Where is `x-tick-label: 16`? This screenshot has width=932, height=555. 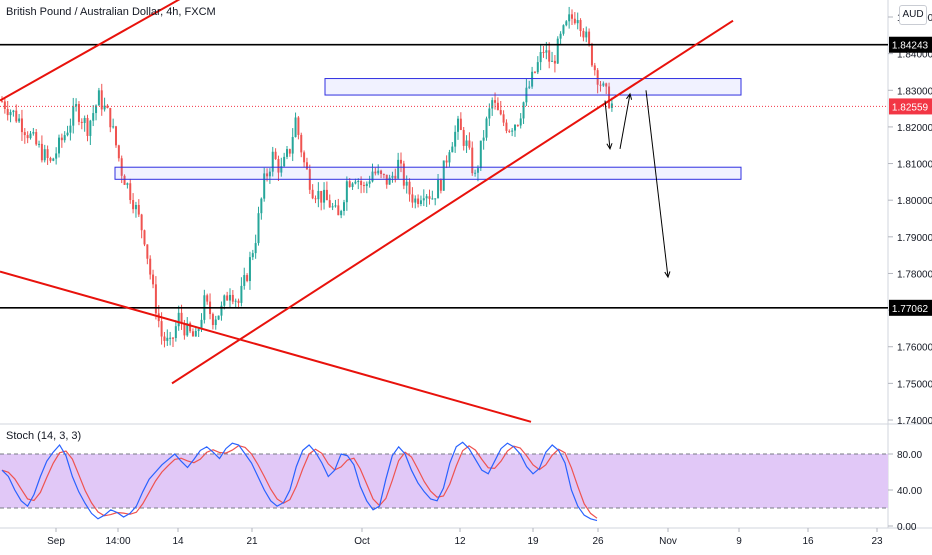
x-tick-label: 16 is located at coordinates (808, 541).